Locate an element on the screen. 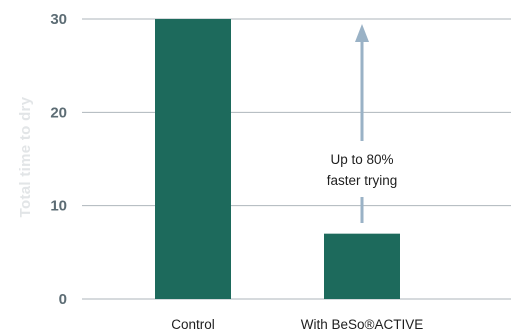  improvement-annotation: Up to 80% faster trying is located at coordinates (362, 123).